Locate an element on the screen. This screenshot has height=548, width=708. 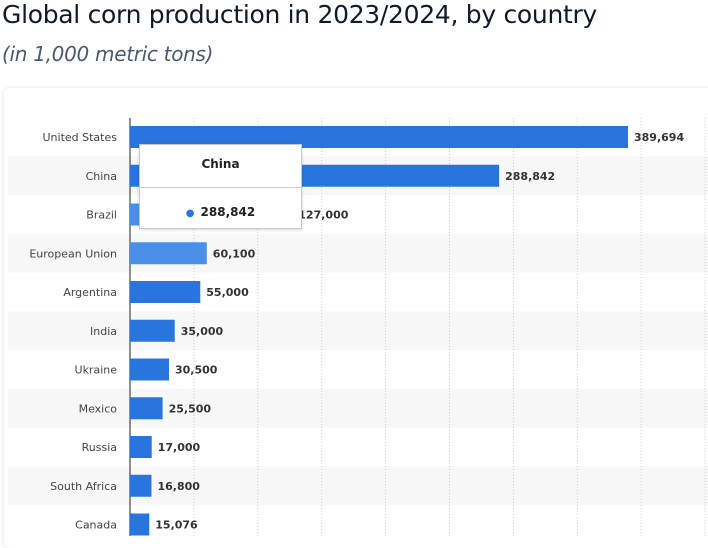
category-label: Mexico is located at coordinates (98, 408).